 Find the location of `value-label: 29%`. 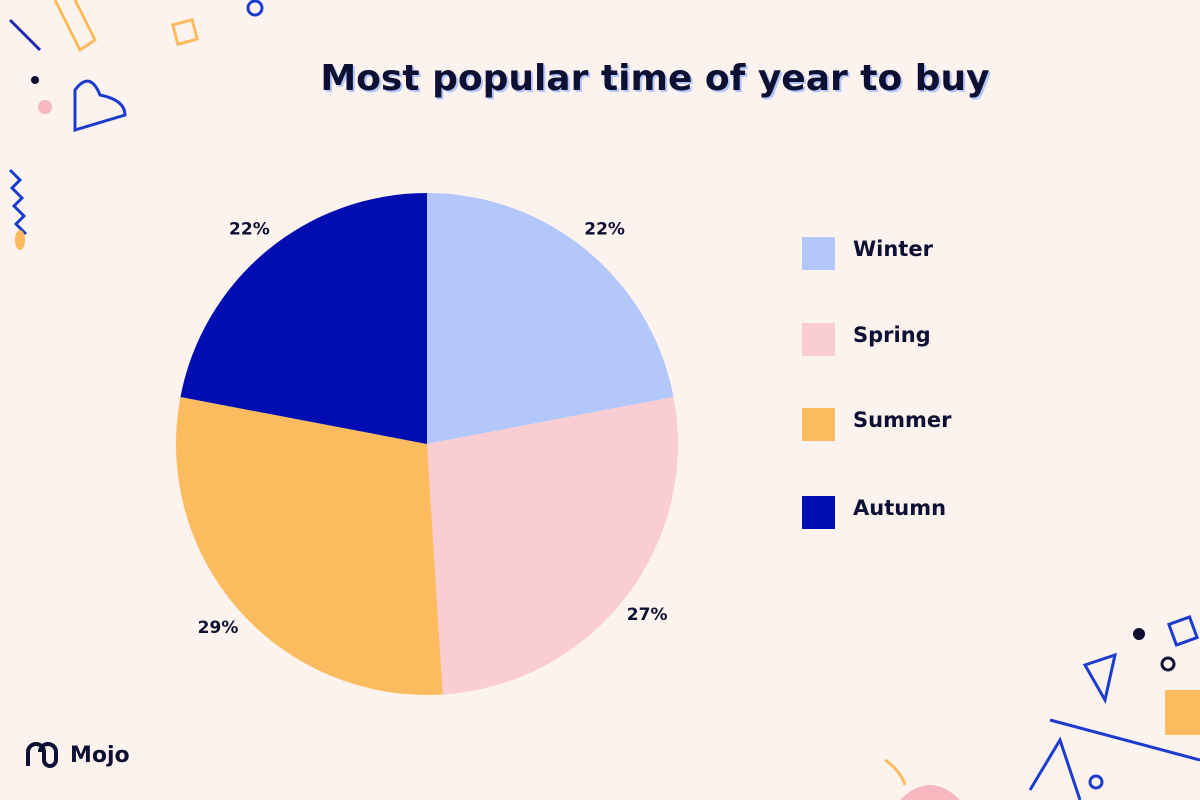

value-label: 29% is located at coordinates (218, 628).